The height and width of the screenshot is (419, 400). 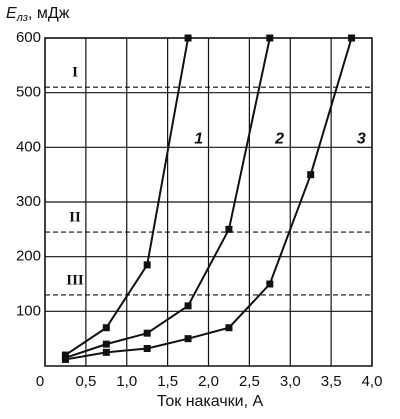 I want to click on y-tick-label: 300, so click(x=28, y=201).